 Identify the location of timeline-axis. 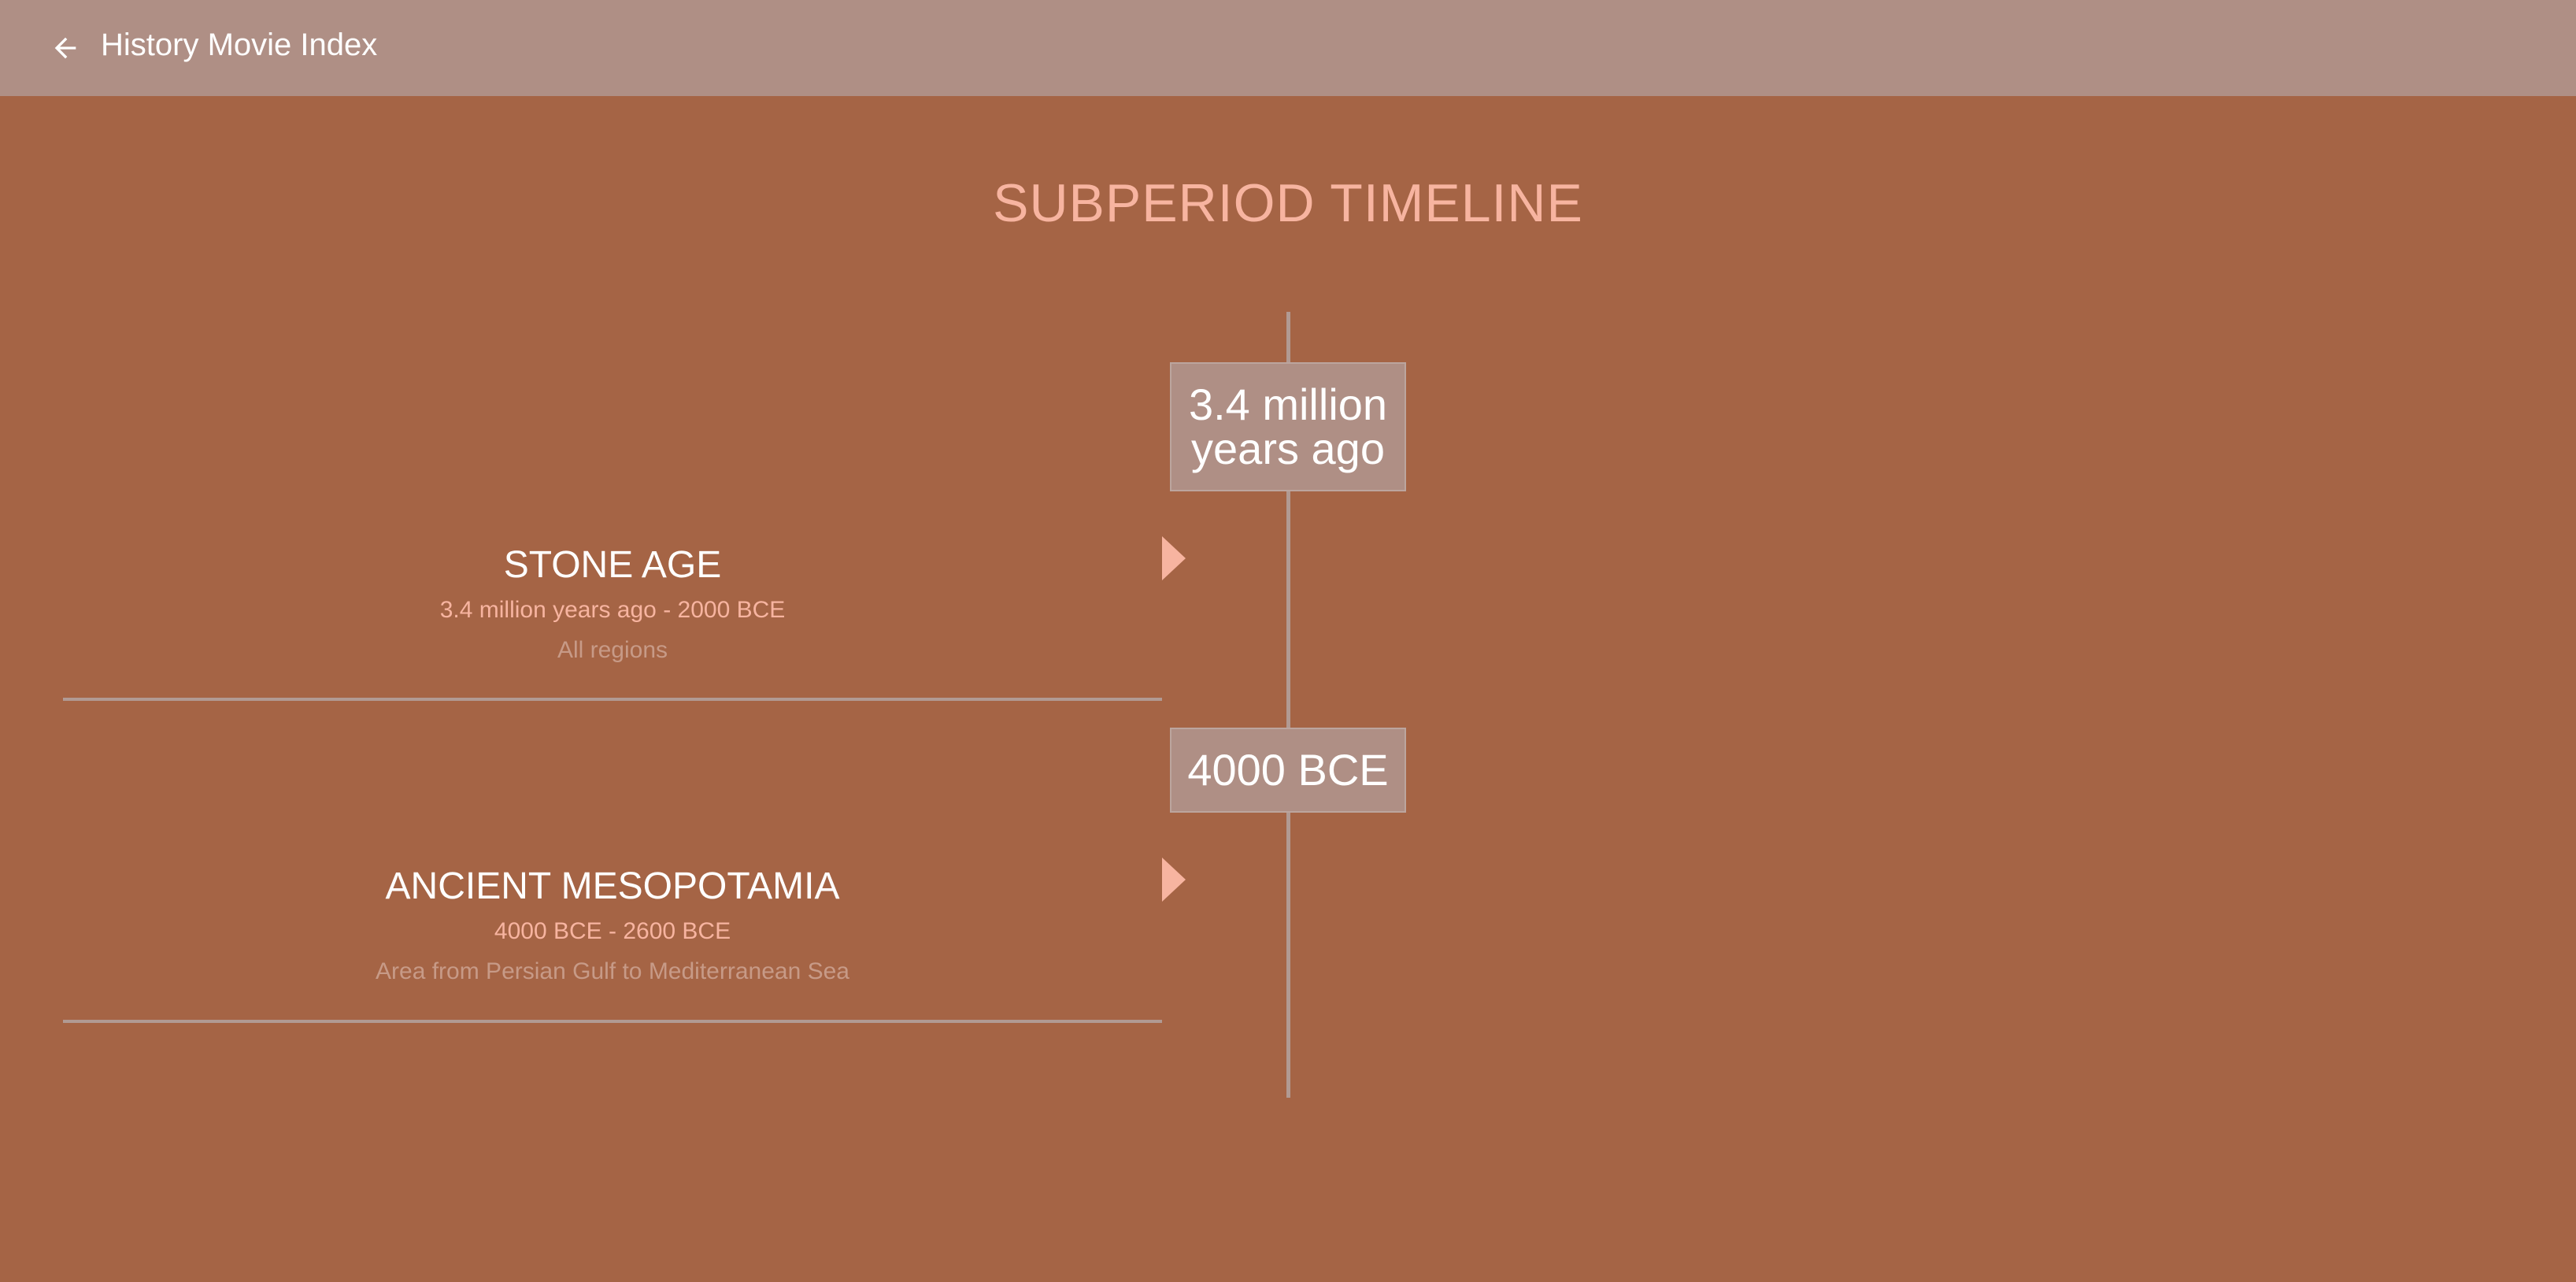
(1288, 705).